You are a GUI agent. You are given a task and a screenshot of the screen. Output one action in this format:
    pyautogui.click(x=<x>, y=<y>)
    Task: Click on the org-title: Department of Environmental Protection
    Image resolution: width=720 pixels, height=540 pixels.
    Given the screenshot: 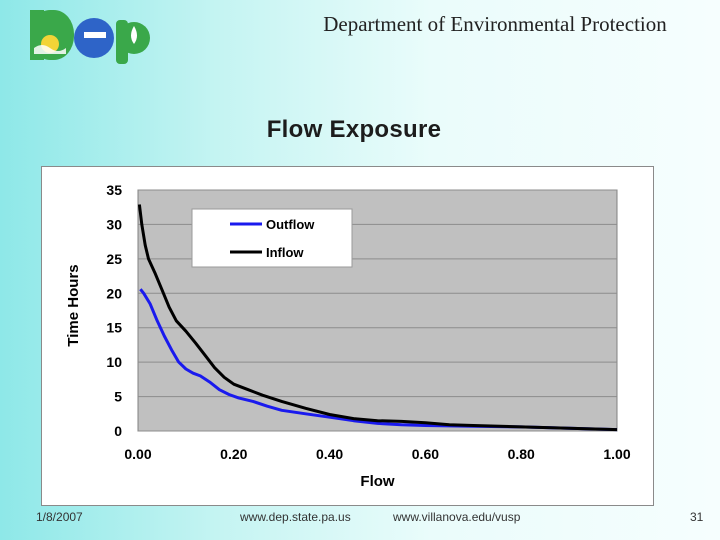 What is the action you would take?
    pyautogui.click(x=495, y=24)
    